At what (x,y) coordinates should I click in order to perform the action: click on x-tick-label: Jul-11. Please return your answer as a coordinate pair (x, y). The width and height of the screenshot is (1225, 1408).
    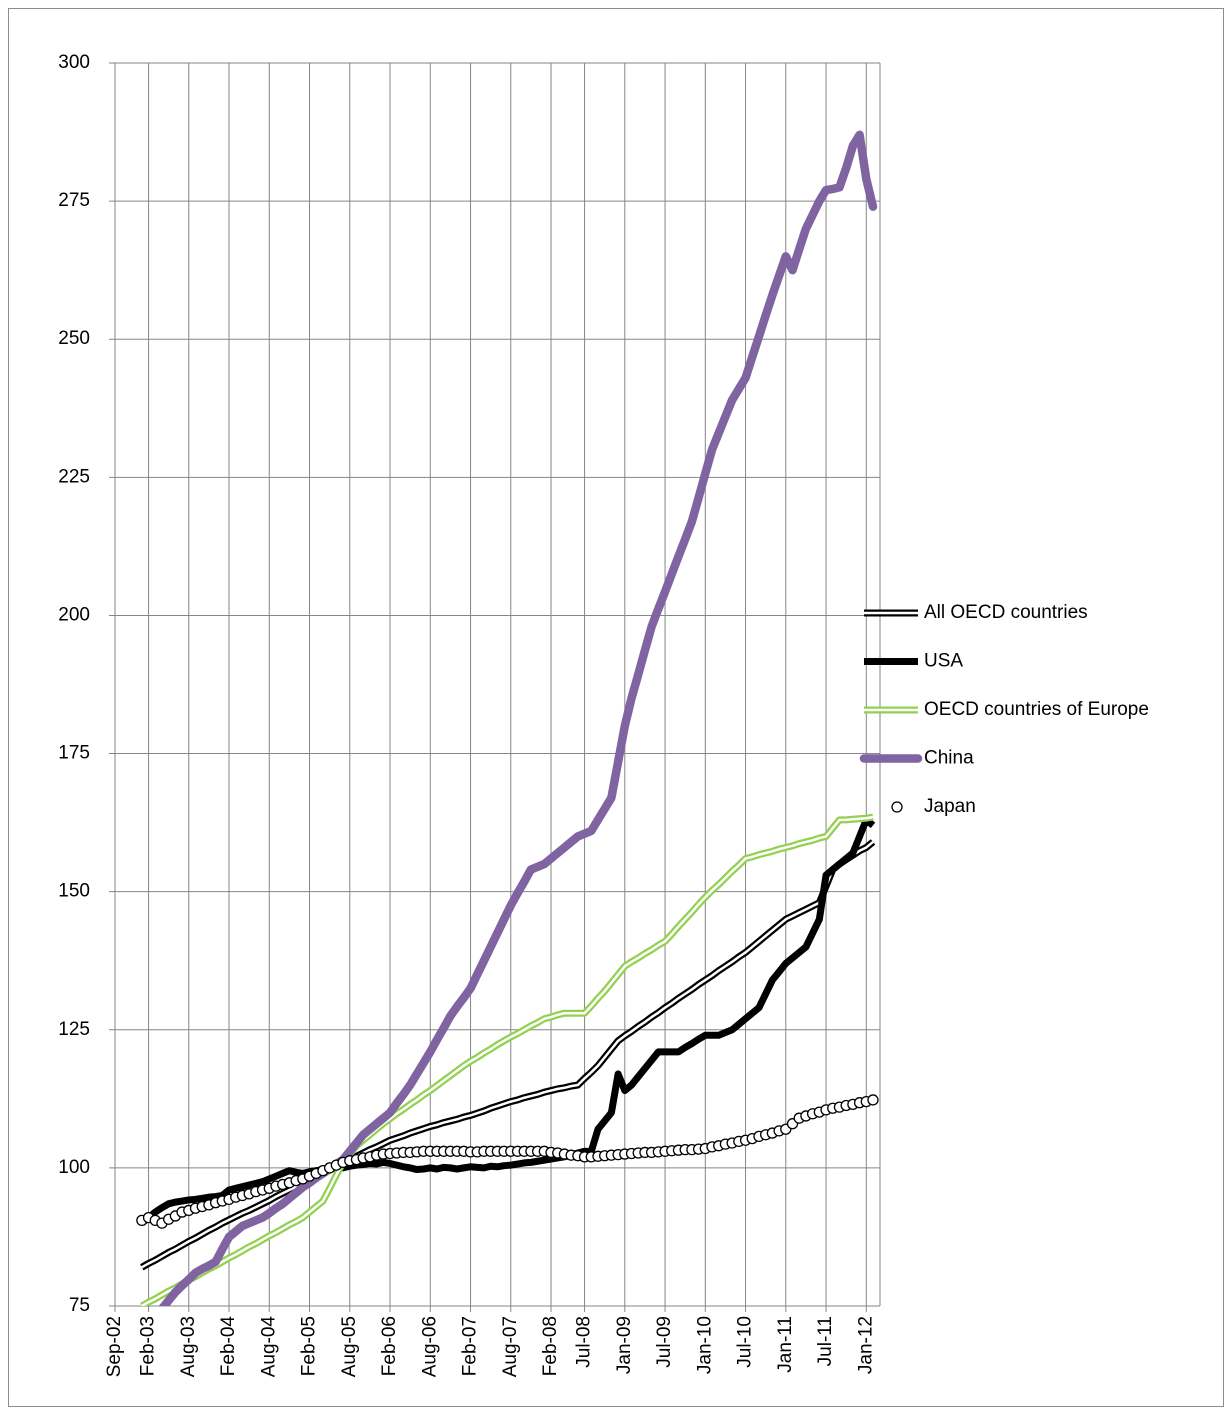
    Looking at the image, I should click on (825, 1341).